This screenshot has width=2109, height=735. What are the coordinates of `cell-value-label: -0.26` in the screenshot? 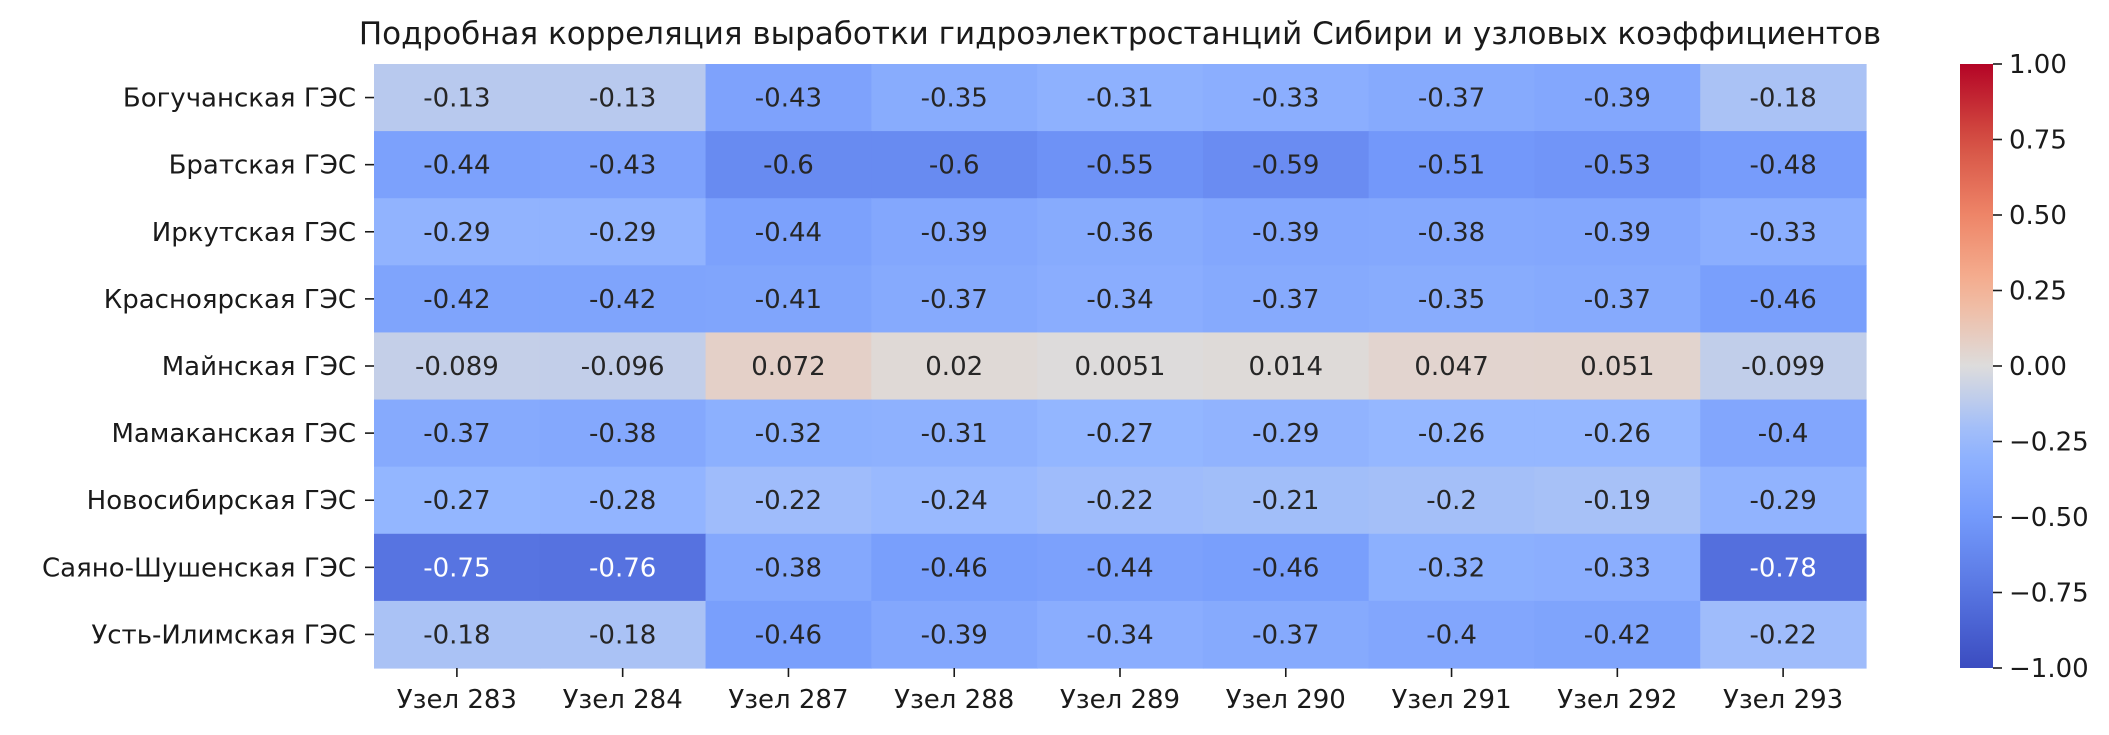 It's located at (1451, 434).